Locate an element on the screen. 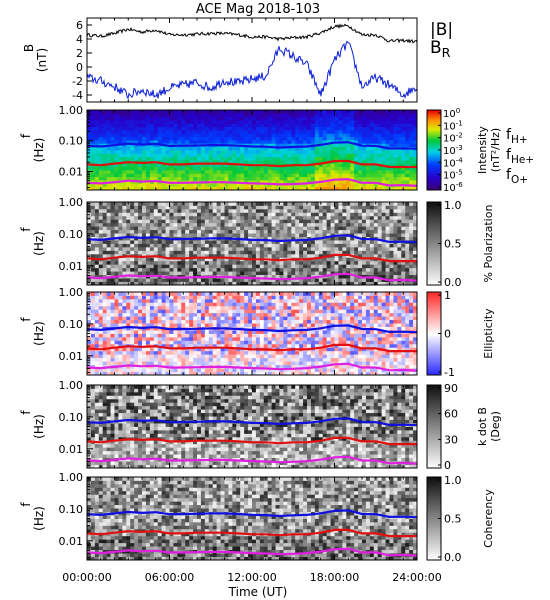 This screenshot has width=550, height=600. y-axis-unit: (Hz) is located at coordinates (39, 150).